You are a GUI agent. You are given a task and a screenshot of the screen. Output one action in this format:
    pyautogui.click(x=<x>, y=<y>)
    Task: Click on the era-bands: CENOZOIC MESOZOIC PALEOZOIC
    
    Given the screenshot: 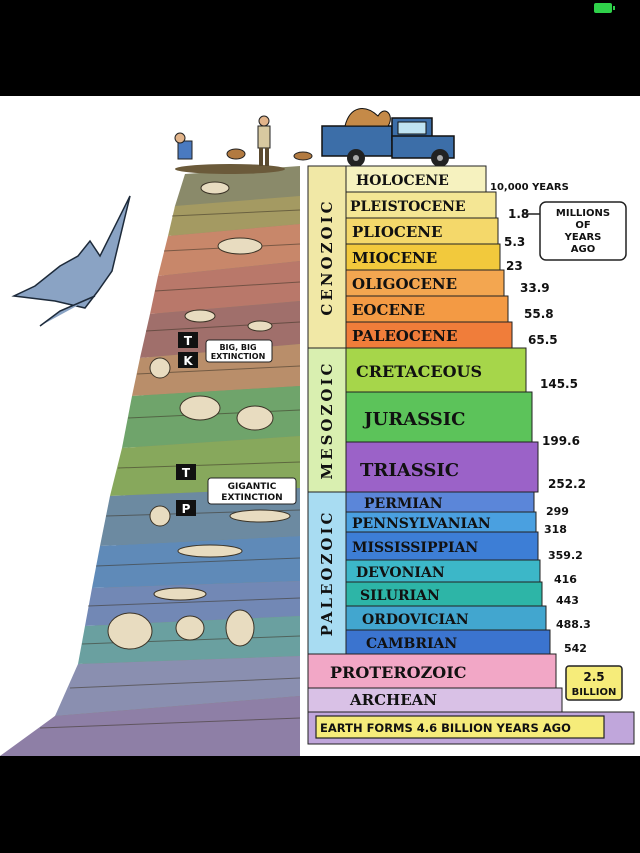 What is the action you would take?
    pyautogui.click(x=327, y=410)
    